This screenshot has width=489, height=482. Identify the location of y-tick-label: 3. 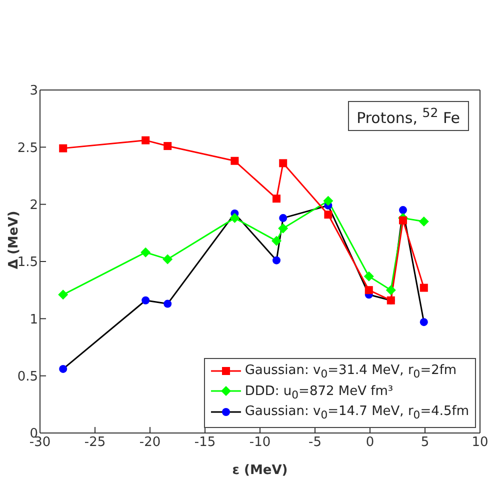
(34, 91).